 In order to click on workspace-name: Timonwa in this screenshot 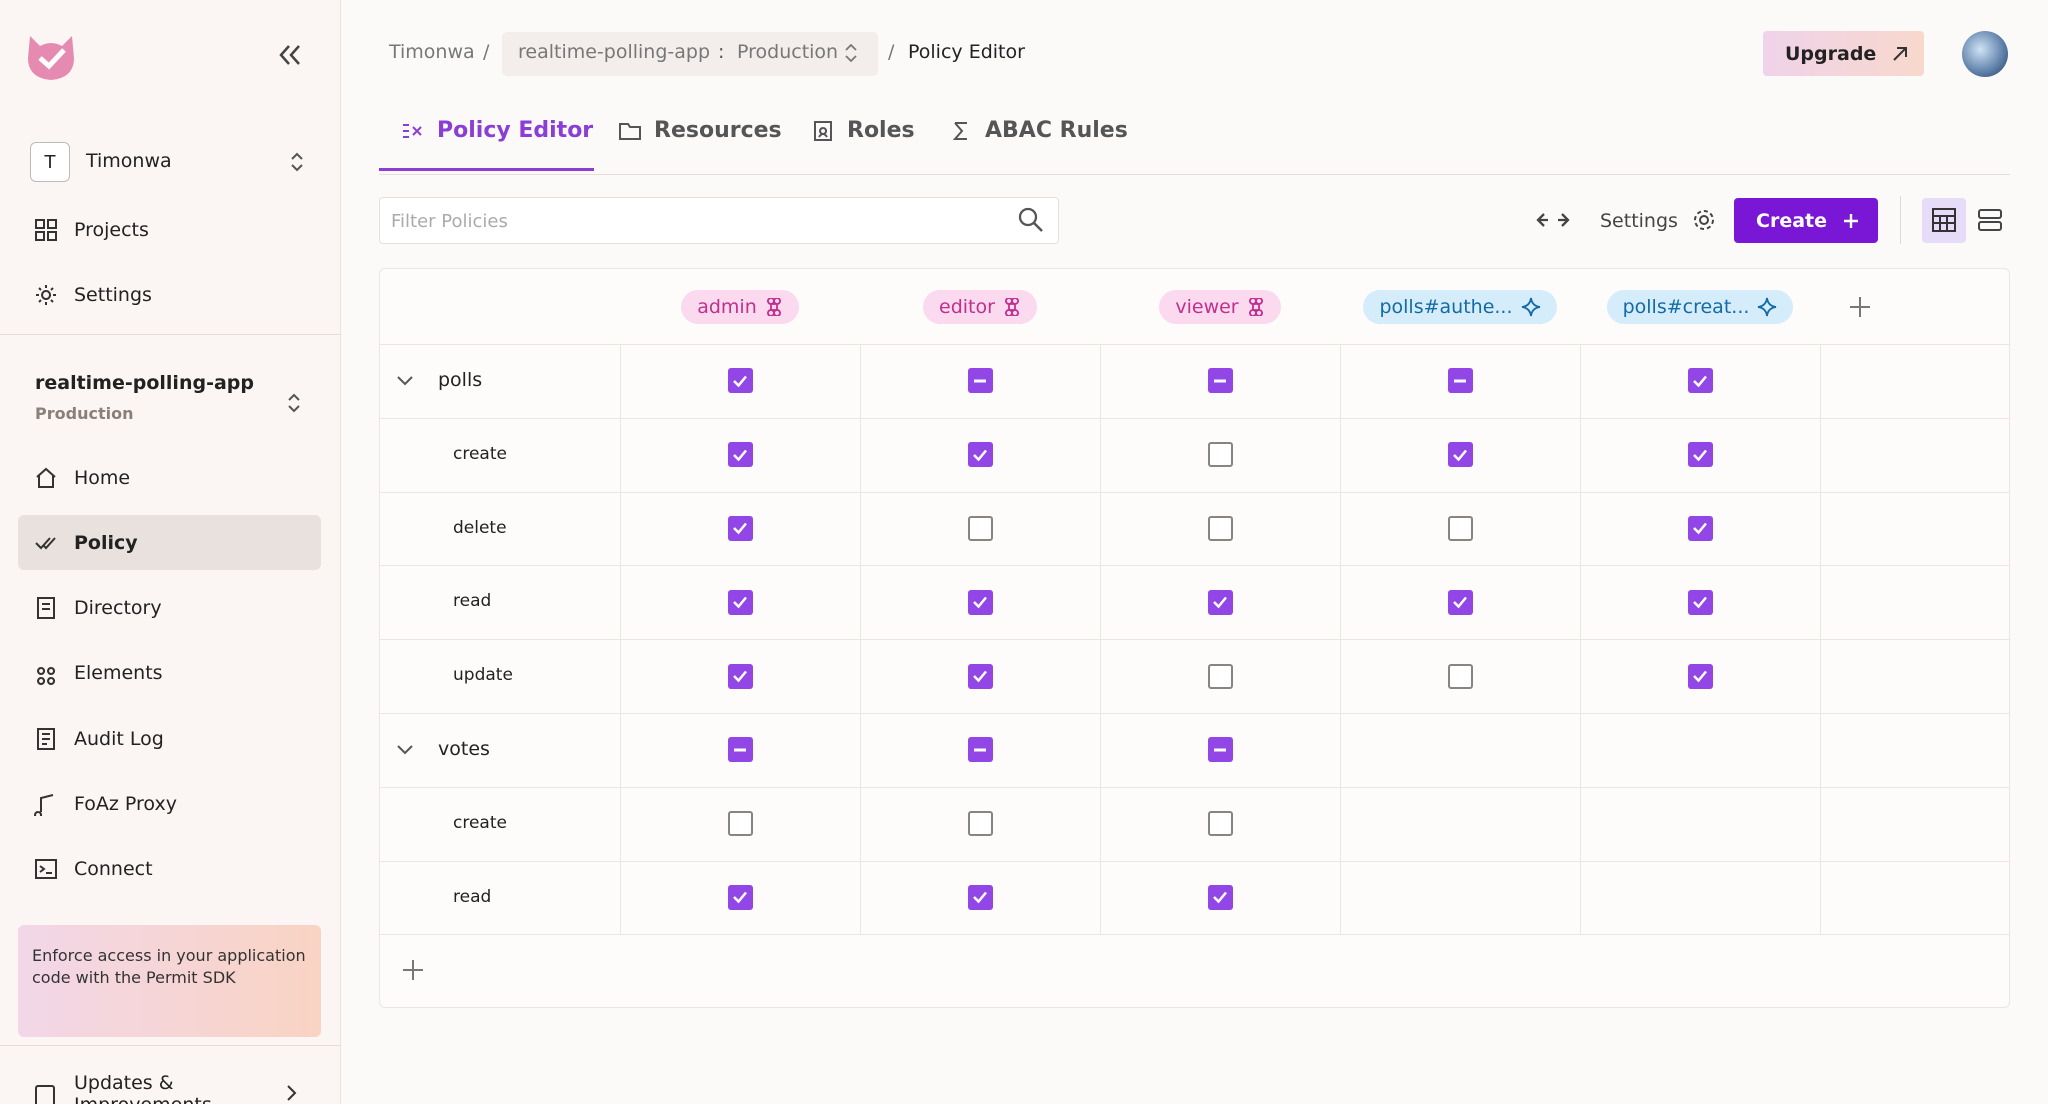, I will do `click(129, 161)`.